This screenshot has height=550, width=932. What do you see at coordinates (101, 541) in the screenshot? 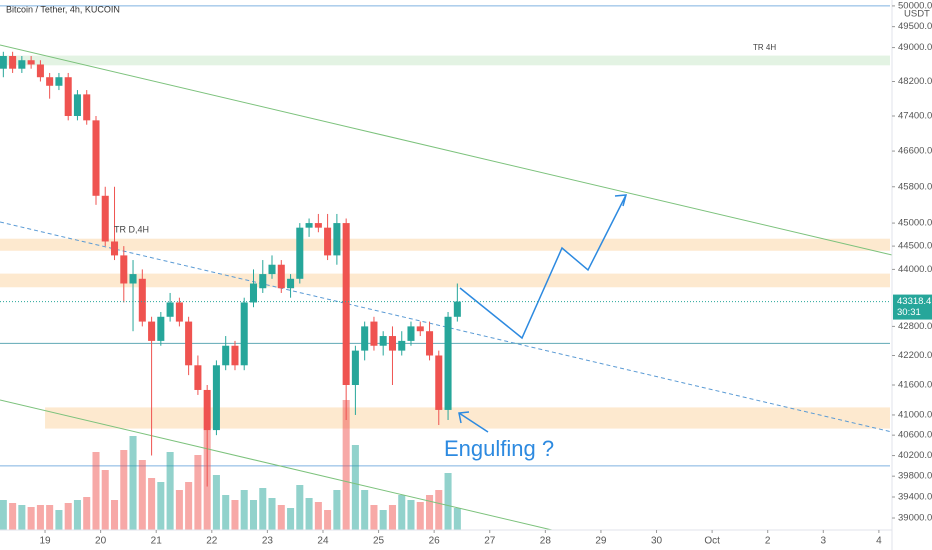
I see `x-tick-label: 20` at bounding box center [101, 541].